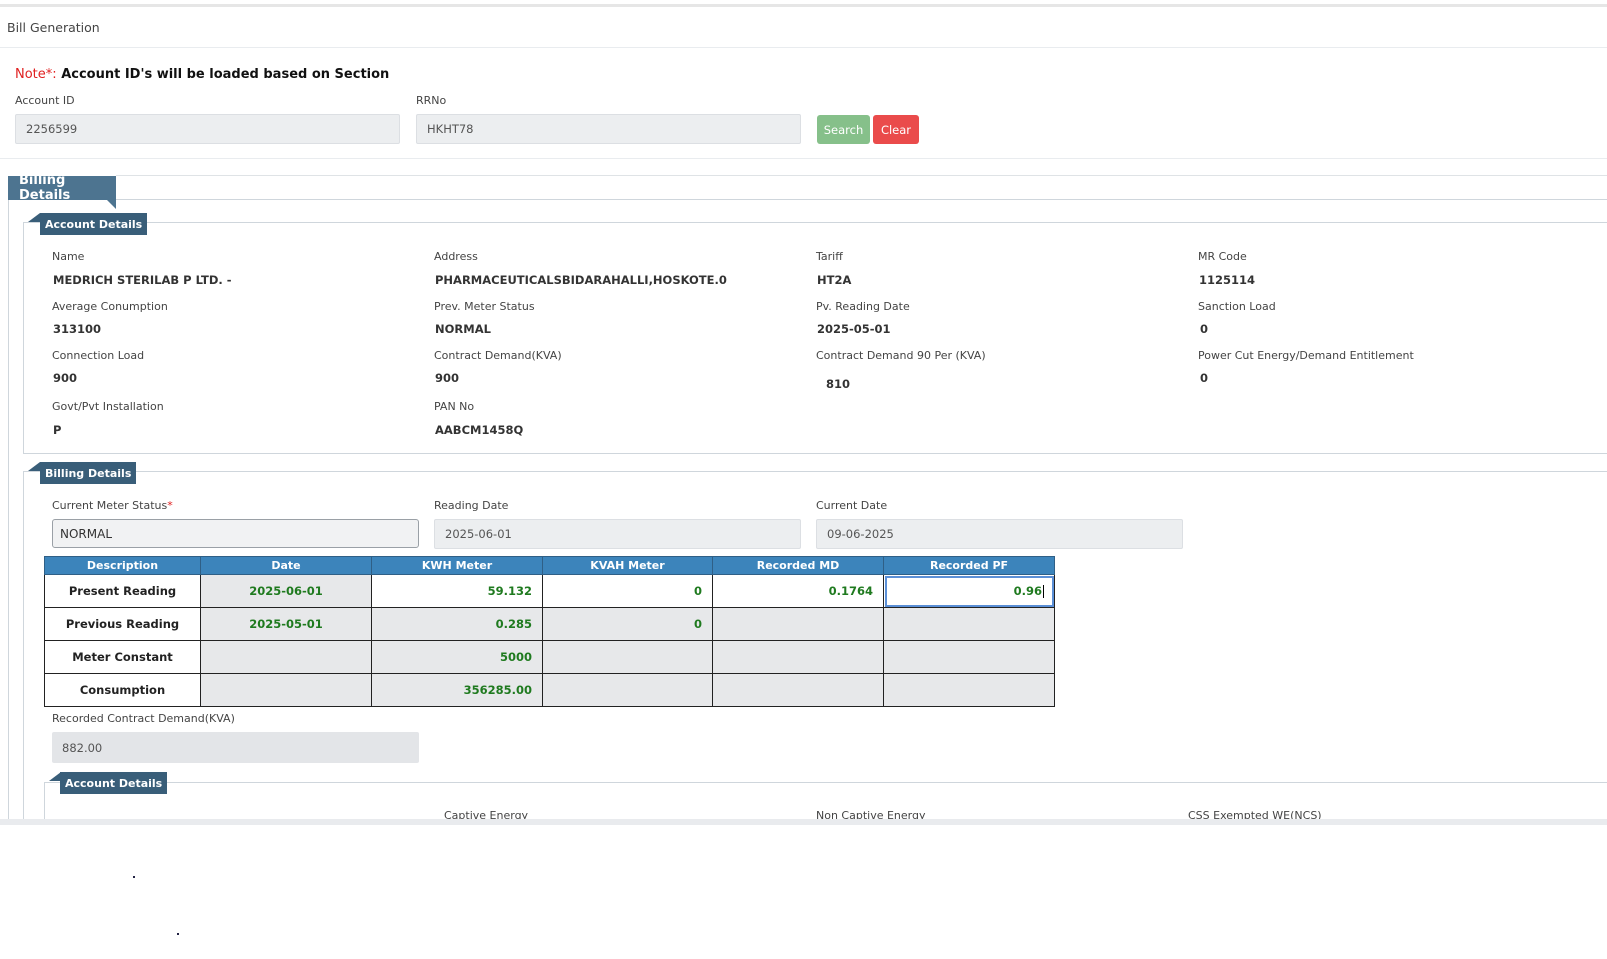 The image size is (1607, 959). What do you see at coordinates (803, 822) in the screenshot?
I see `scroll-boundary` at bounding box center [803, 822].